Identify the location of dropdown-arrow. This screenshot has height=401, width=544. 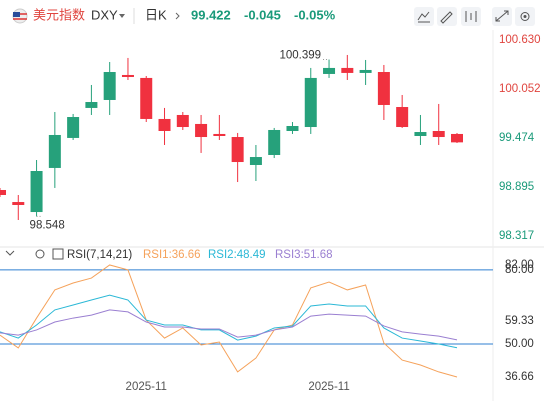
(122, 16).